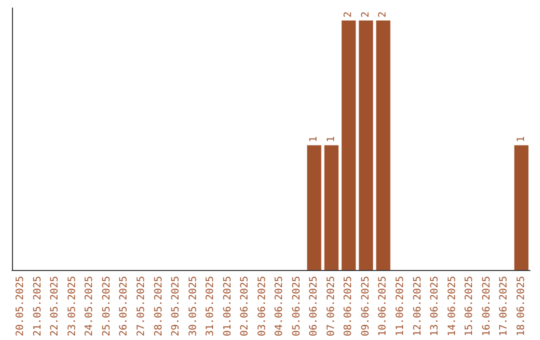  I want to click on x-tick-label: 08.06.2025, so click(348, 306).